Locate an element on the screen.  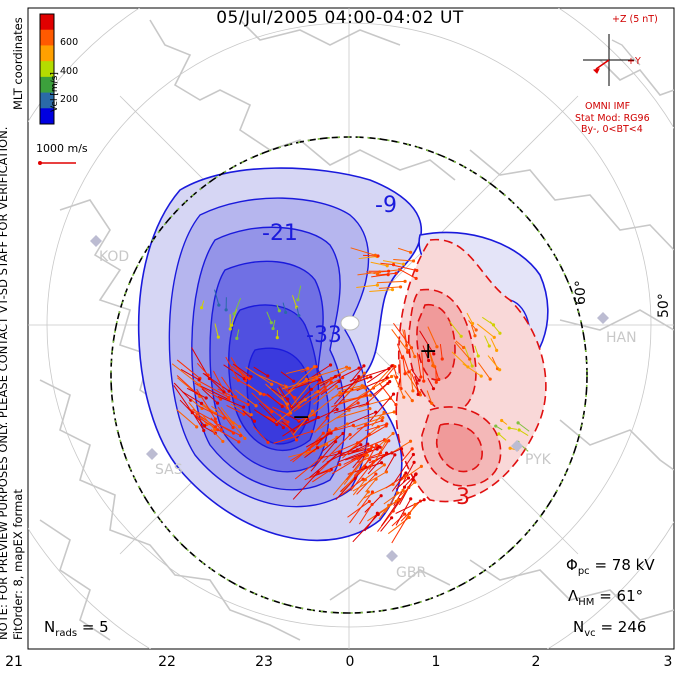
potential-min-mark: − is located at coordinates (301, 417).